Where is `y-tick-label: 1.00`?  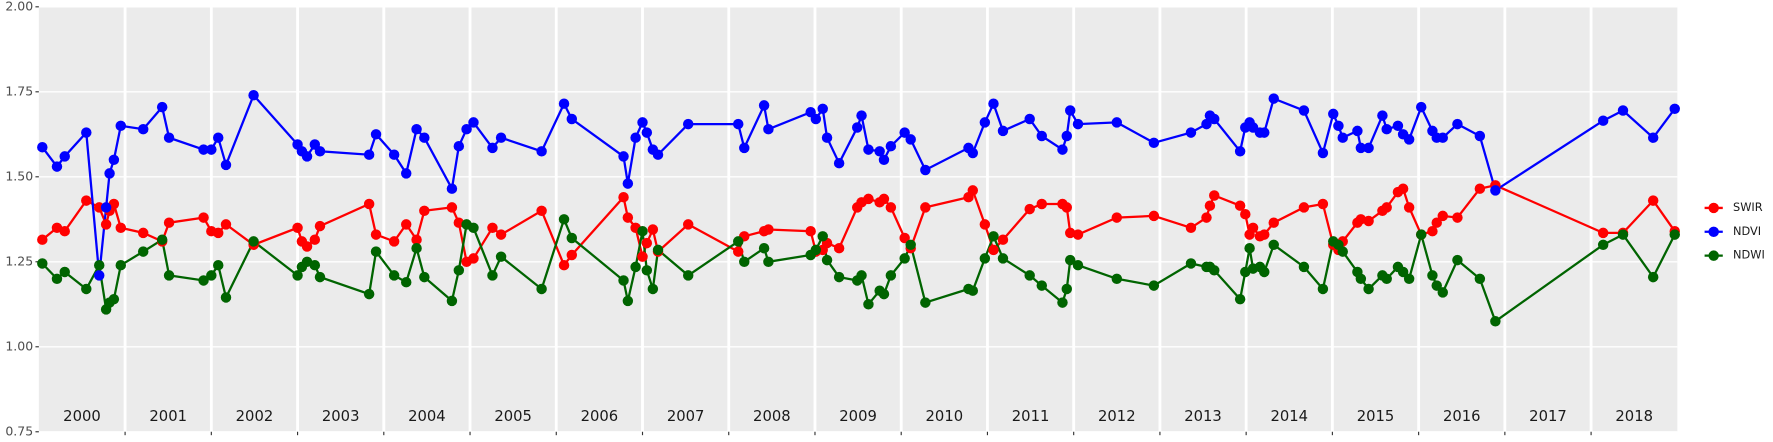
y-tick-label: 1.00 is located at coordinates (19, 345).